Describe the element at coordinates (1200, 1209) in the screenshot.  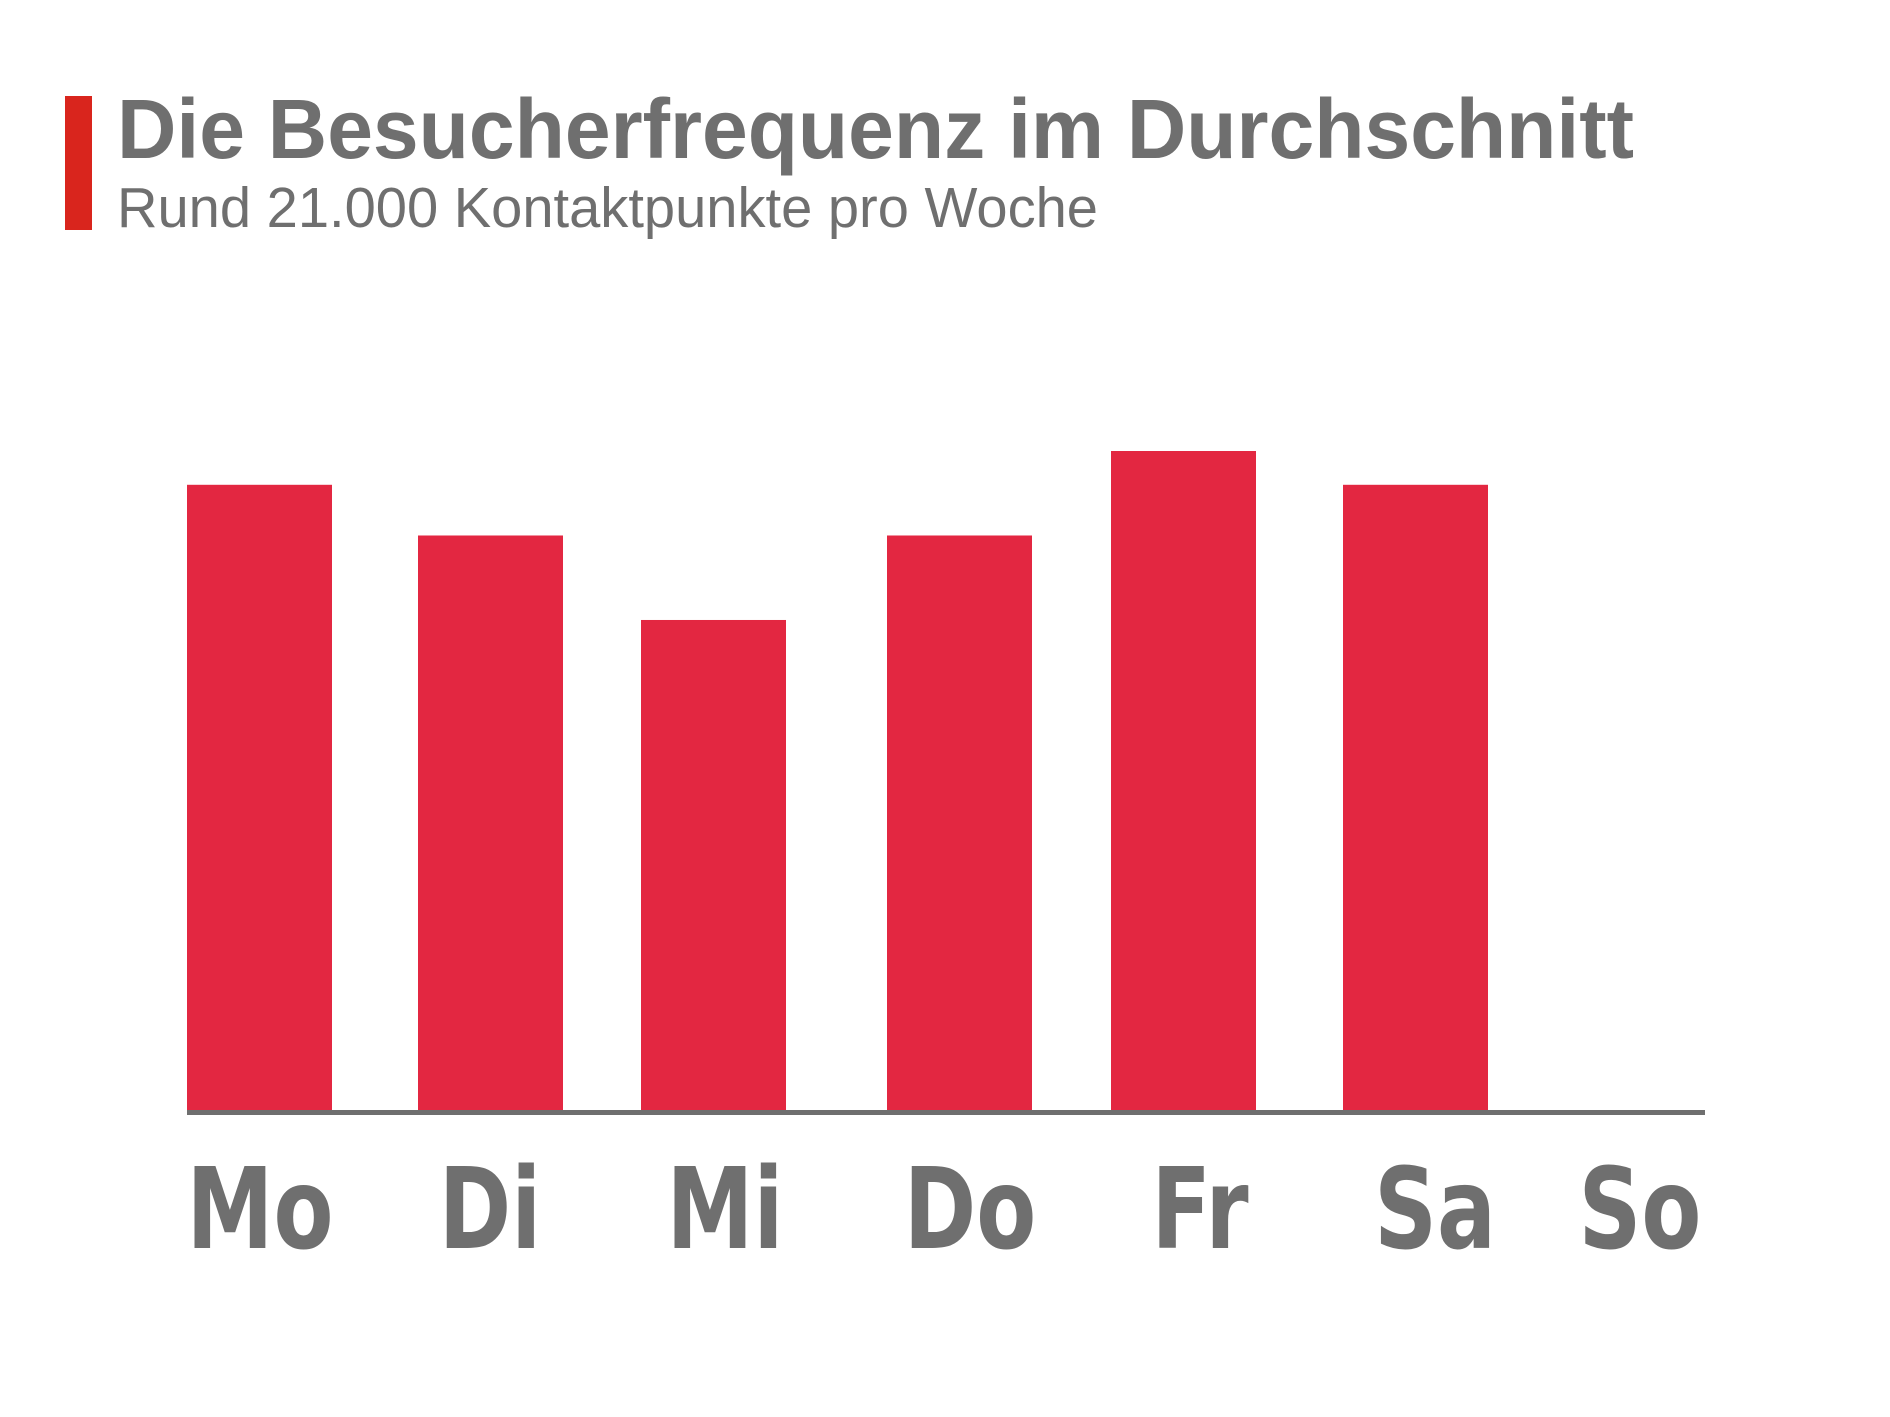
I see `x-label-fr: Fr` at that location.